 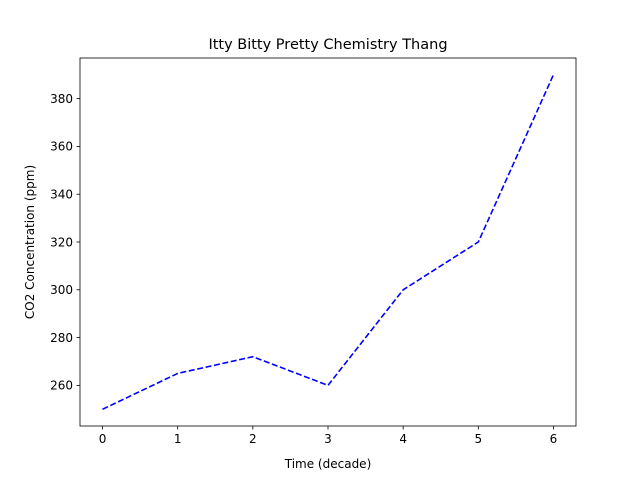 What do you see at coordinates (253, 439) in the screenshot?
I see `x-tick-label: 2` at bounding box center [253, 439].